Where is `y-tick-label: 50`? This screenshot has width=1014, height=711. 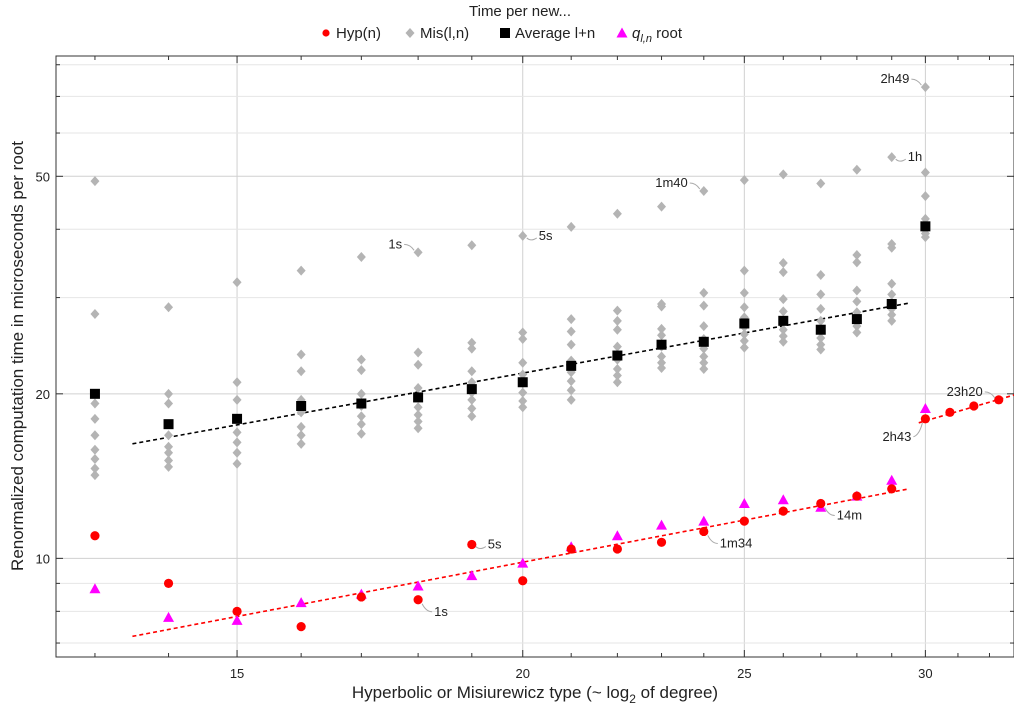
y-tick-label: 50 is located at coordinates (43, 176).